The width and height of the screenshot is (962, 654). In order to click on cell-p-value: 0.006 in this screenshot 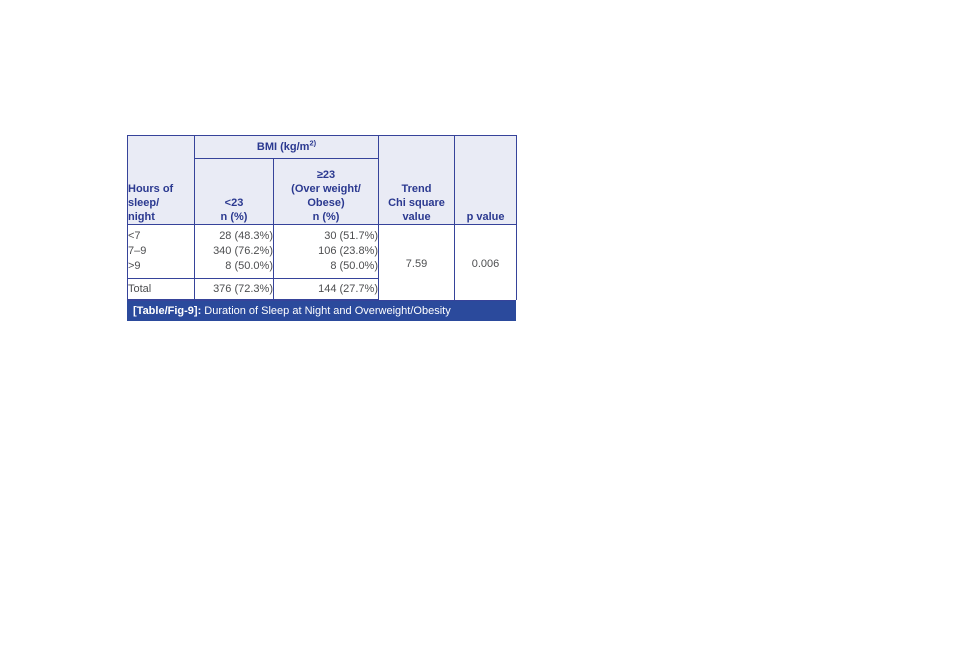, I will do `click(486, 262)`.